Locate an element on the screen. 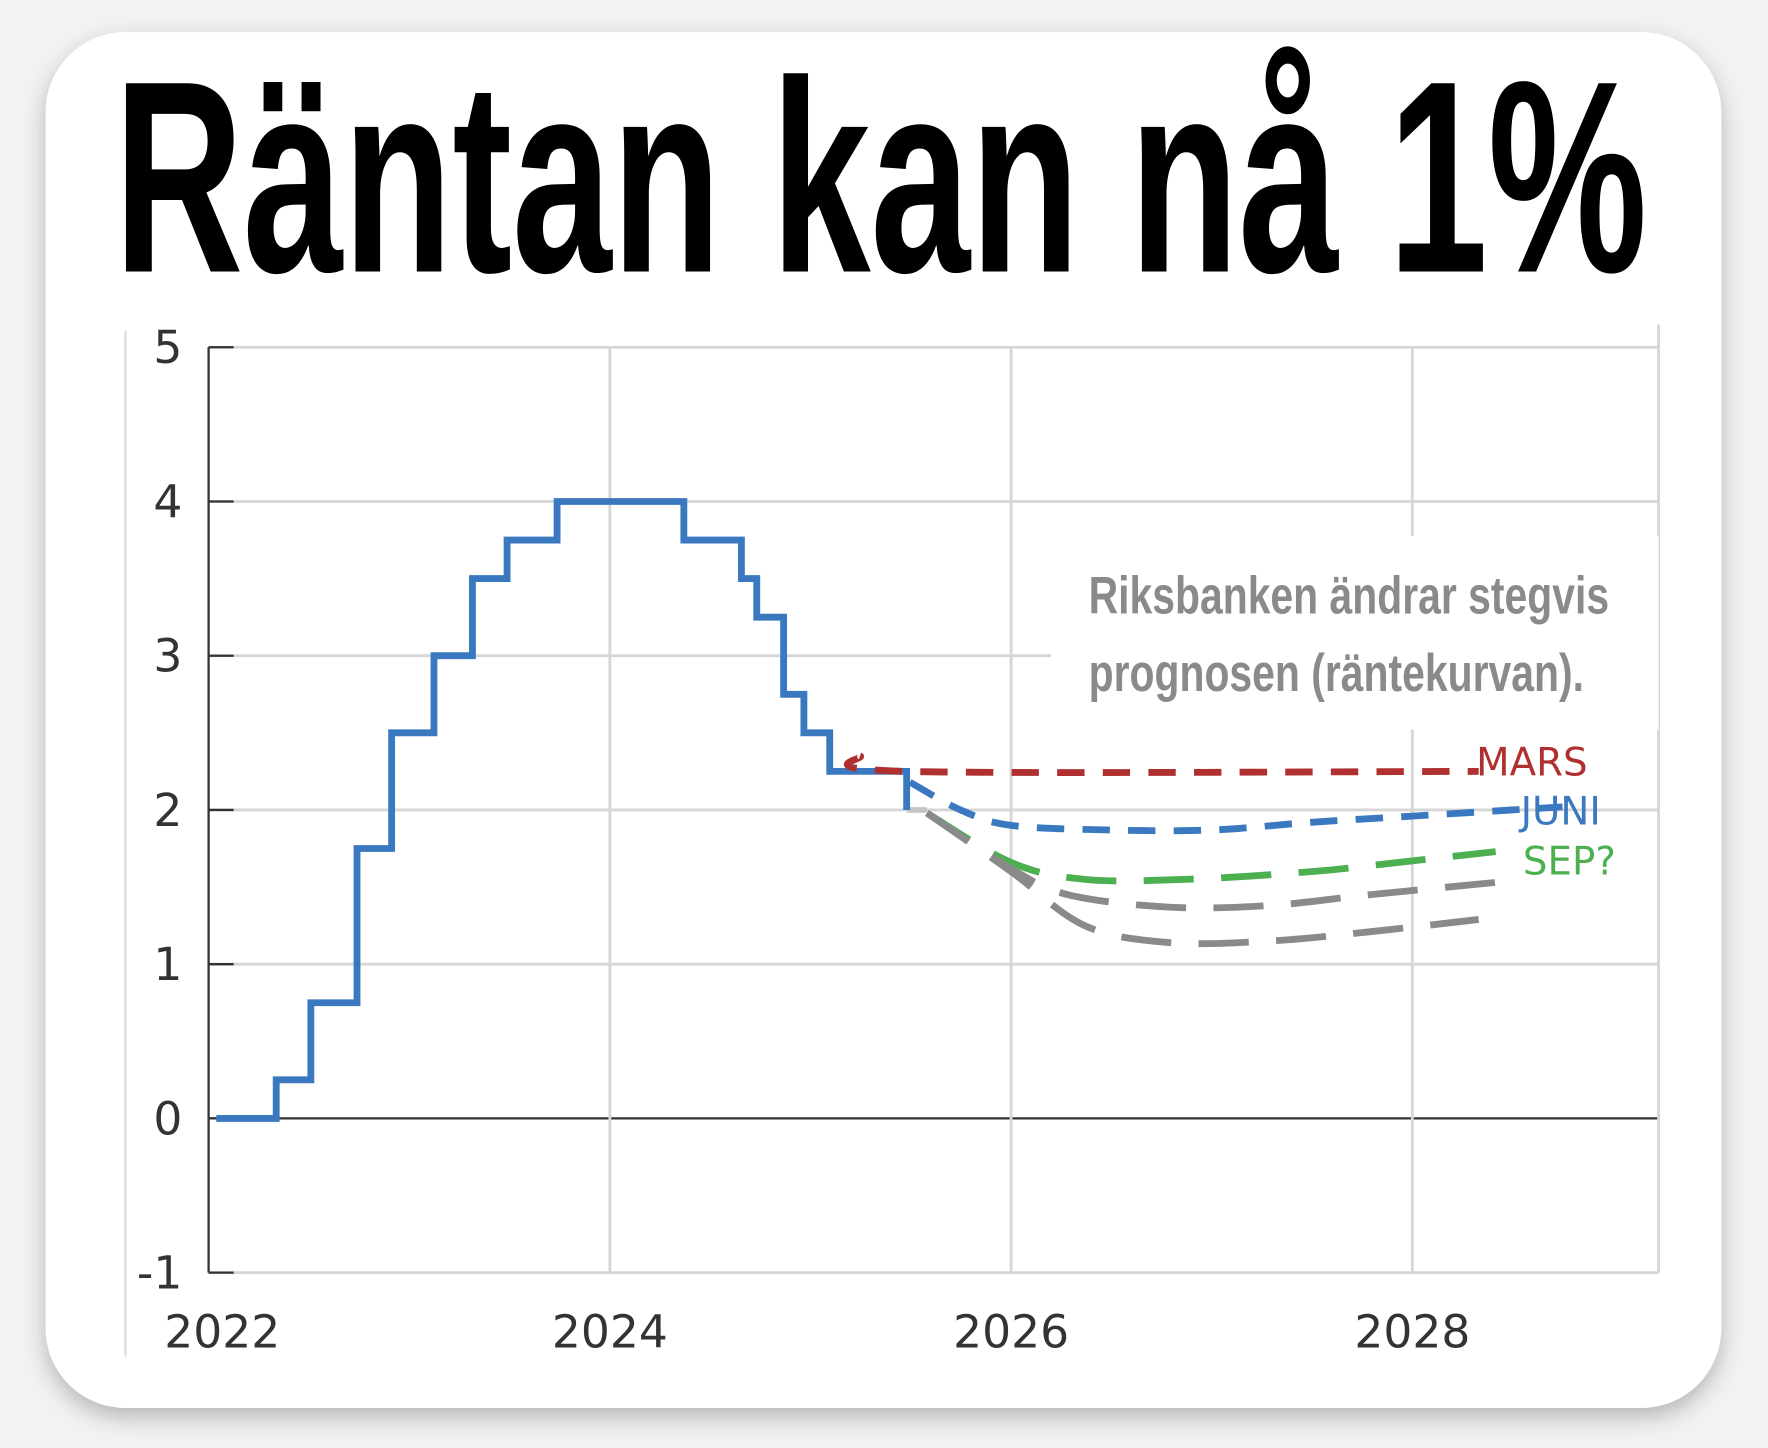 The image size is (1768, 1448). x-tick-label: 2026 is located at coordinates (1011, 1332).